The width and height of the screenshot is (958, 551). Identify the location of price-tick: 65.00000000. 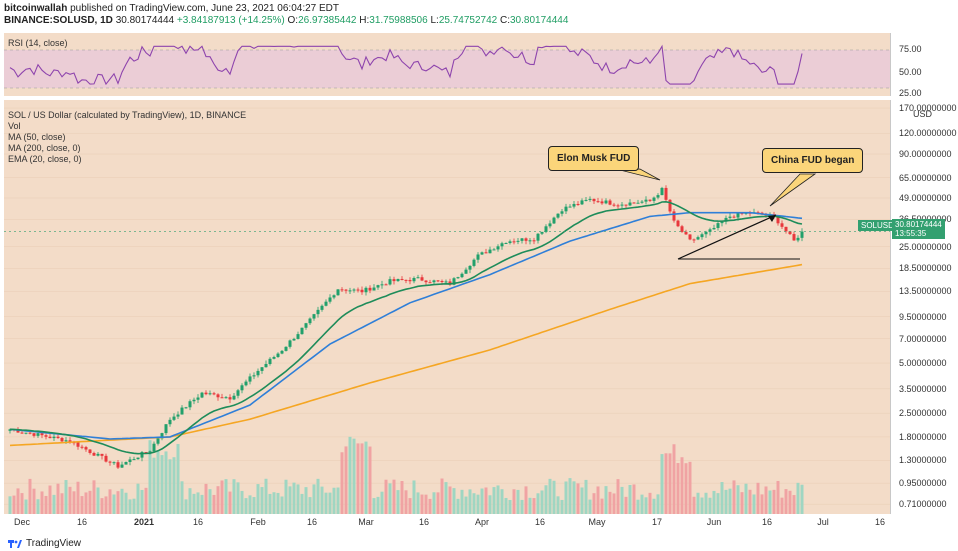
(925, 177).